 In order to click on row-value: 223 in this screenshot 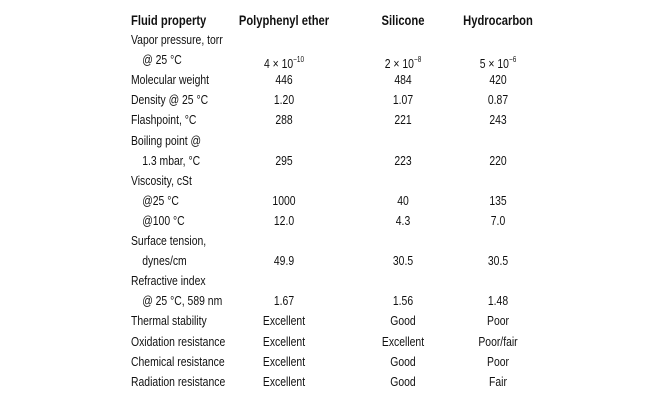, I will do `click(402, 161)`.